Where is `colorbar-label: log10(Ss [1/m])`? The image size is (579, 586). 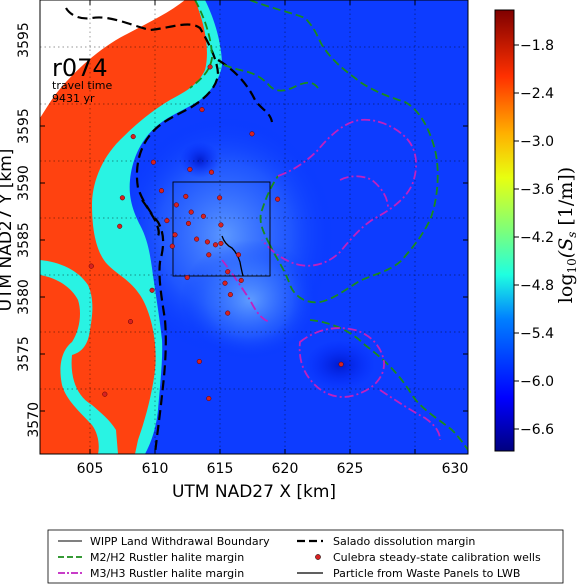
colorbar-label: log10(Ss [1/m]) is located at coordinates (567, 235).